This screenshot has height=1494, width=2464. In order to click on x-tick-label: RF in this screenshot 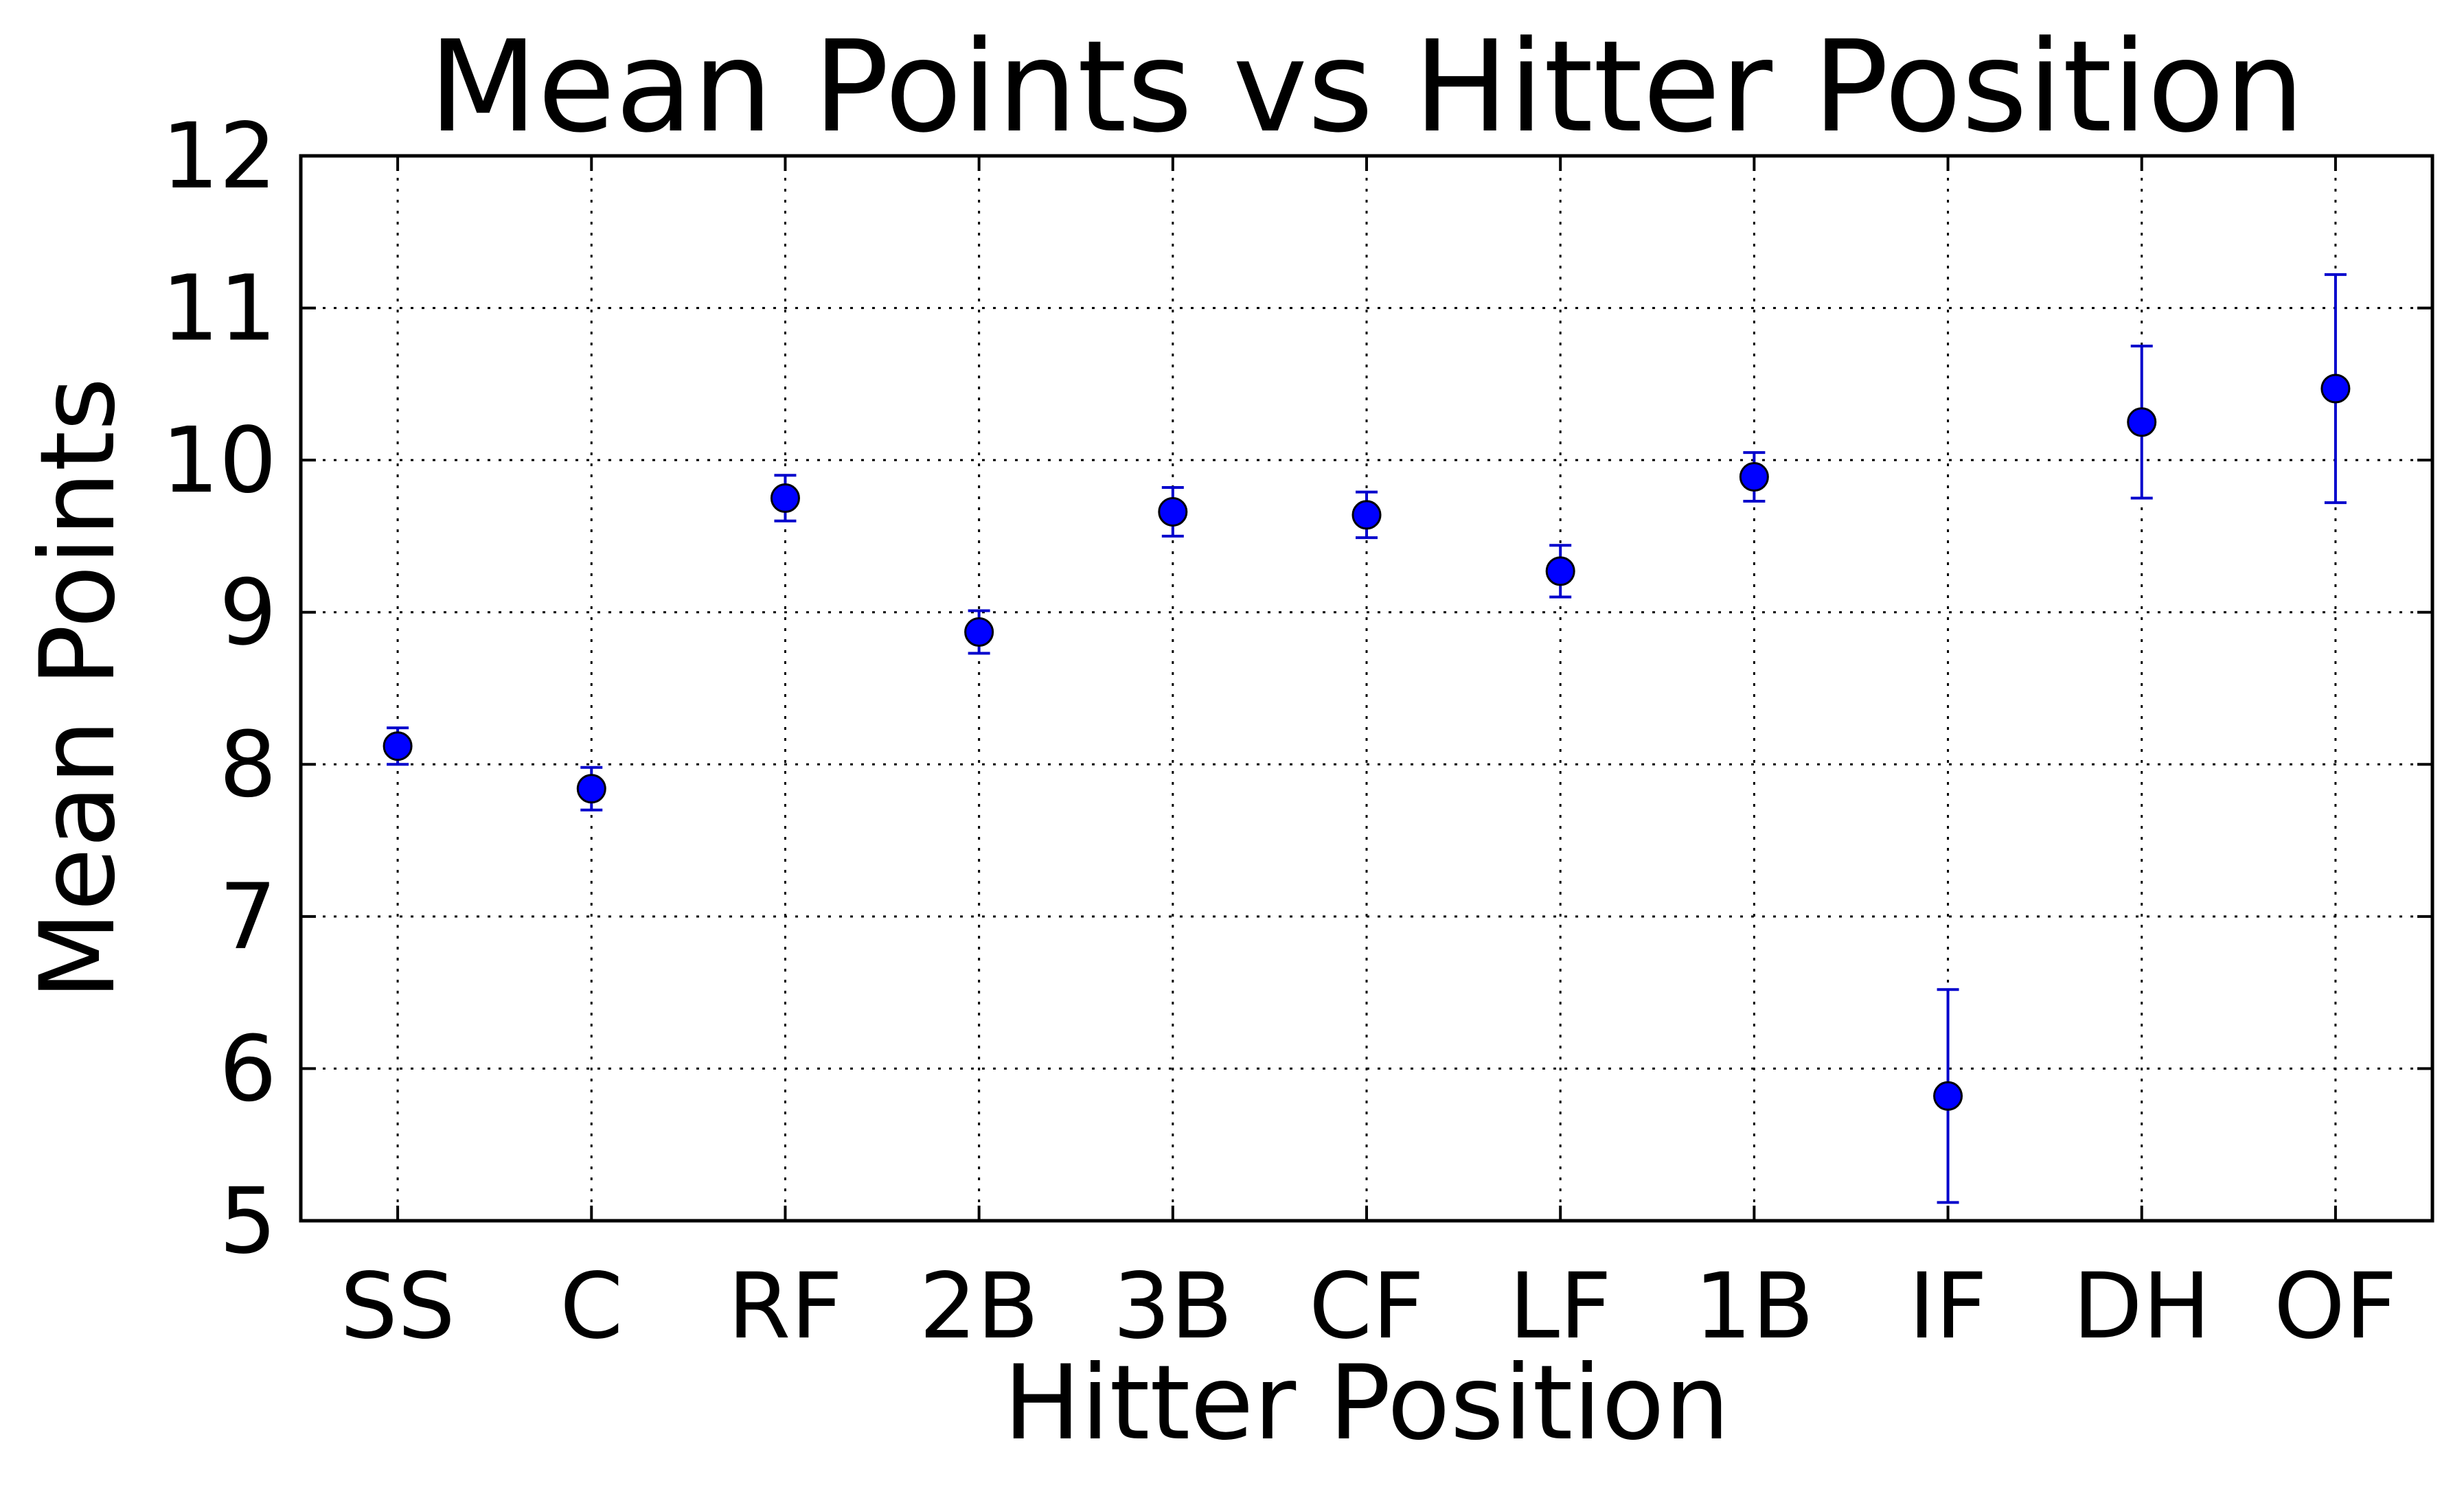, I will do `click(785, 1306)`.